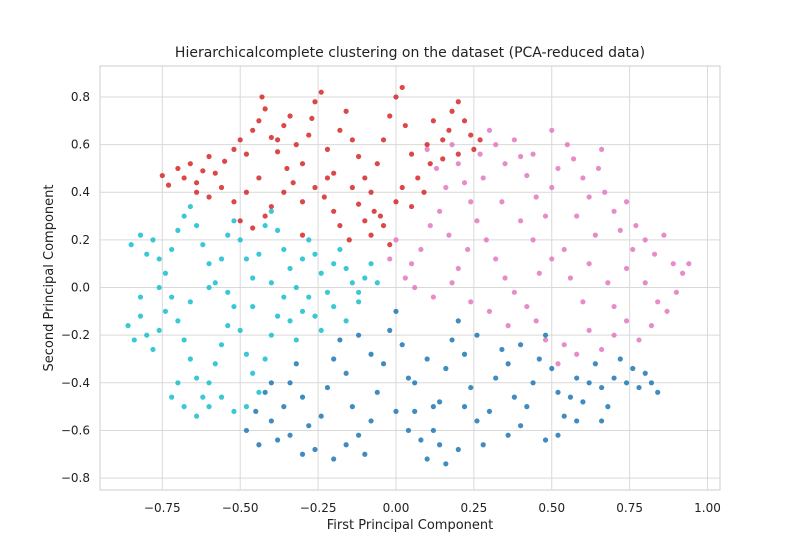 The image size is (800, 554). Describe the element at coordinates (318, 508) in the screenshot. I see `x-tick-label: −0.25` at that location.